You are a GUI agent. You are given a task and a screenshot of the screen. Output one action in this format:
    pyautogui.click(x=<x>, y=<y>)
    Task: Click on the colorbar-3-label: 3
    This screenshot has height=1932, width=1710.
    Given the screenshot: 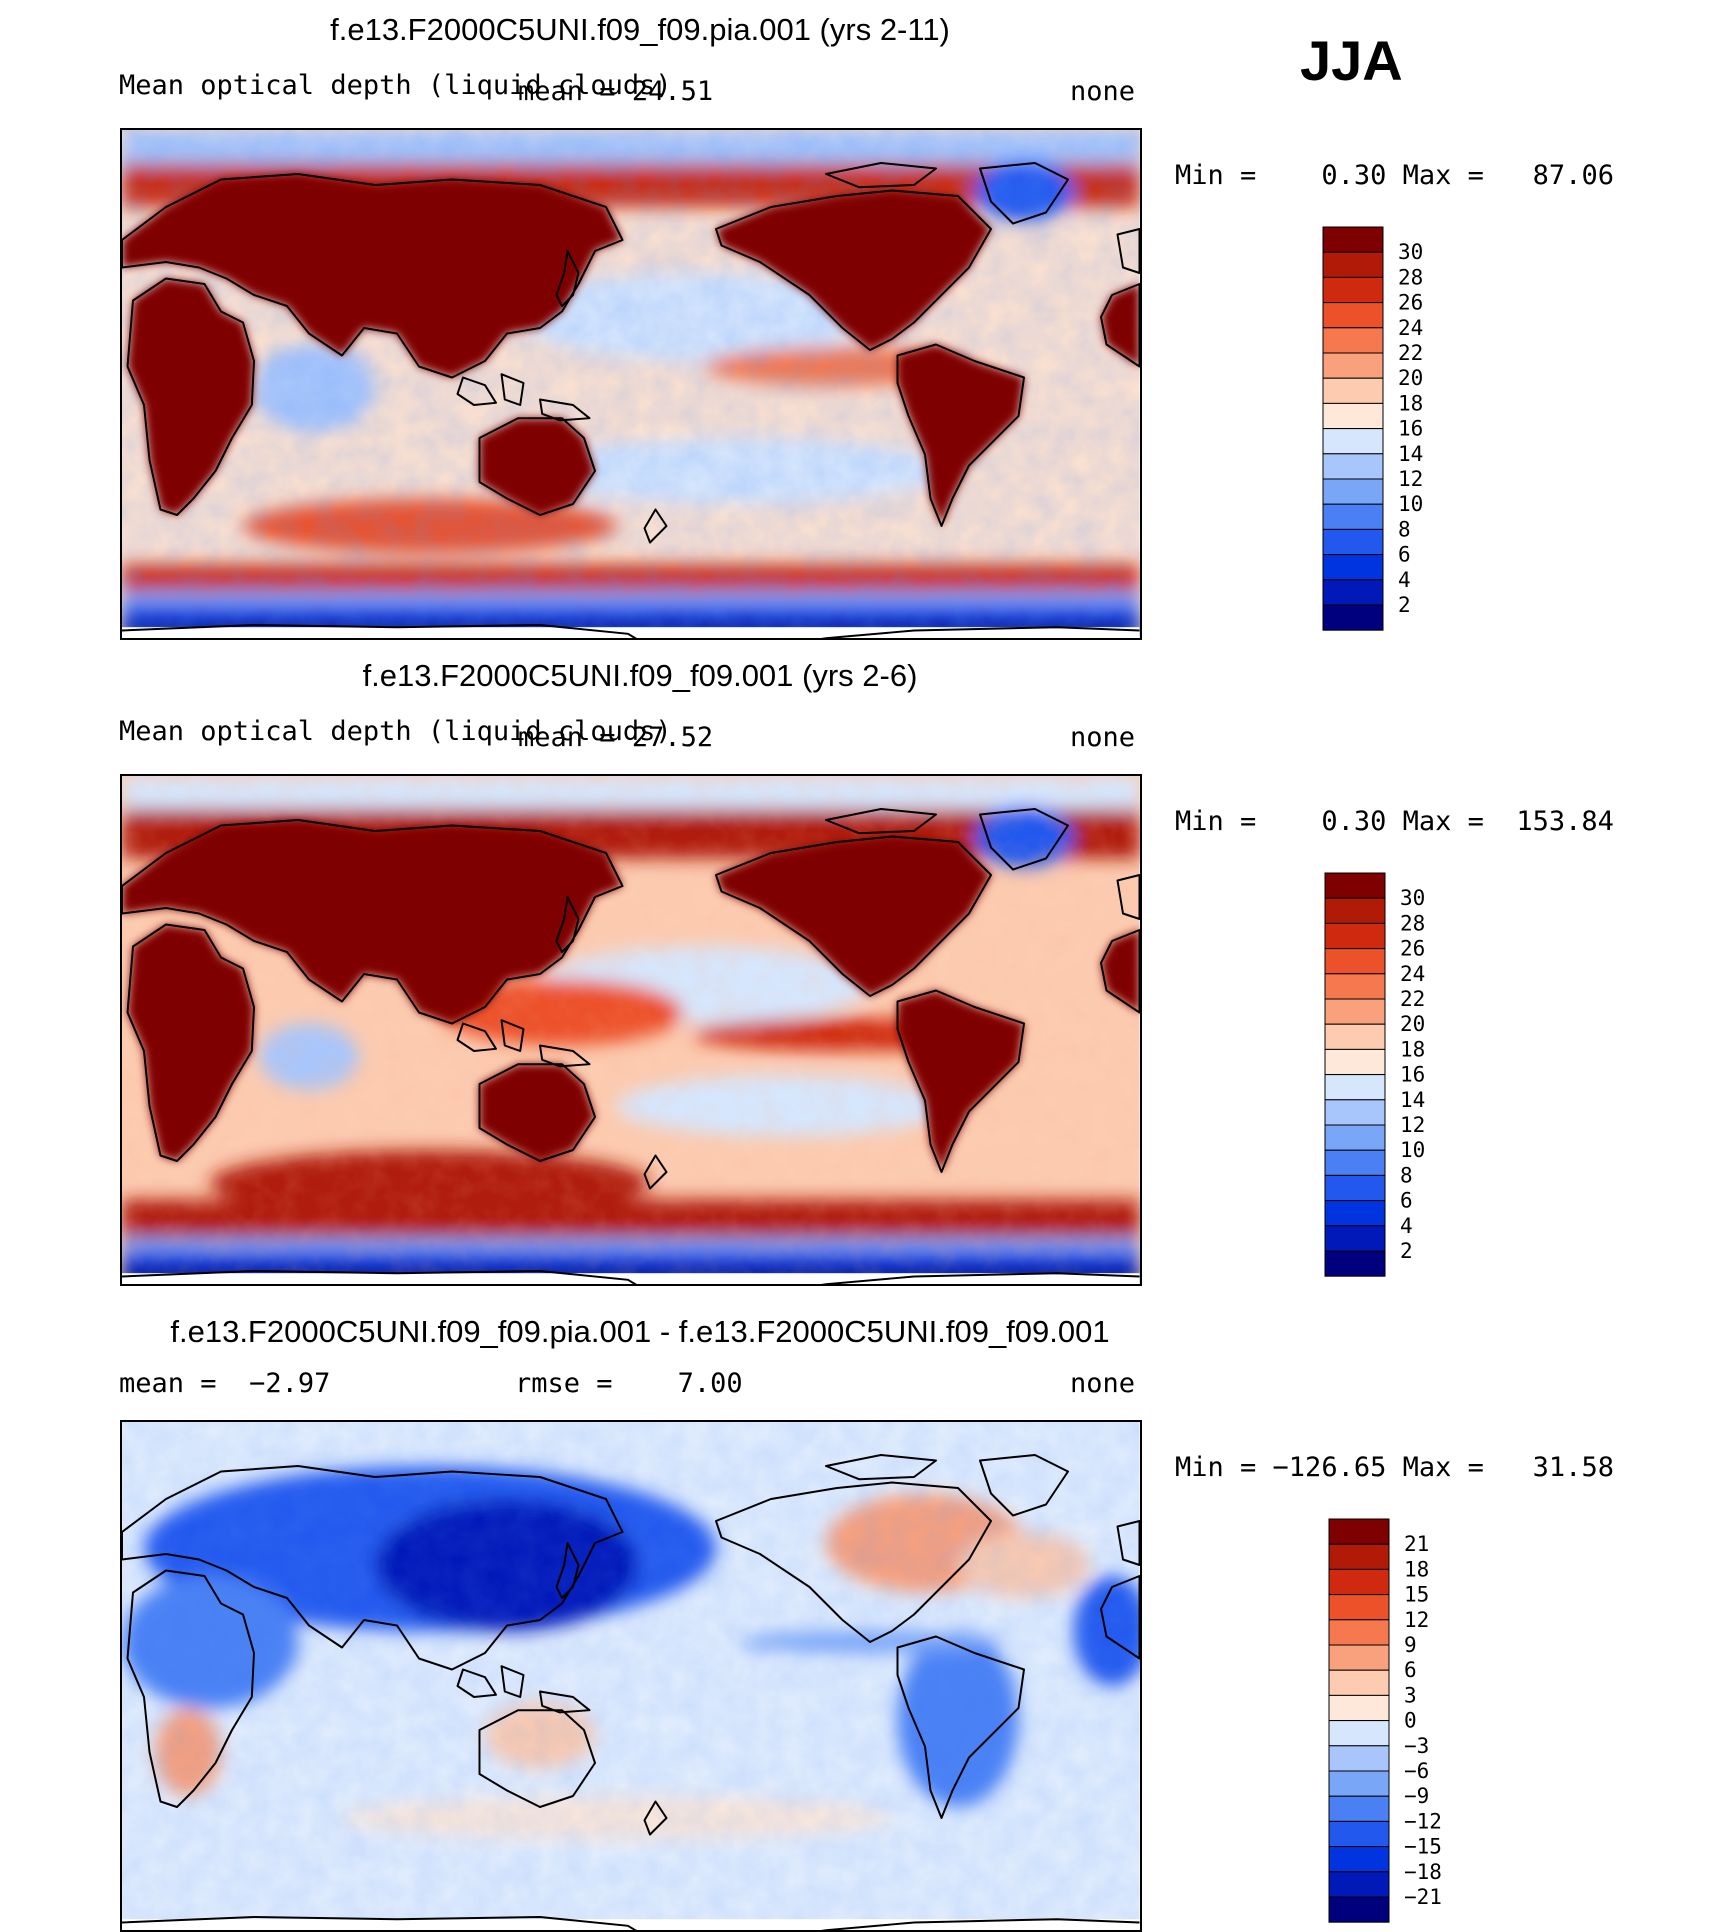 What is the action you would take?
    pyautogui.click(x=1410, y=1695)
    